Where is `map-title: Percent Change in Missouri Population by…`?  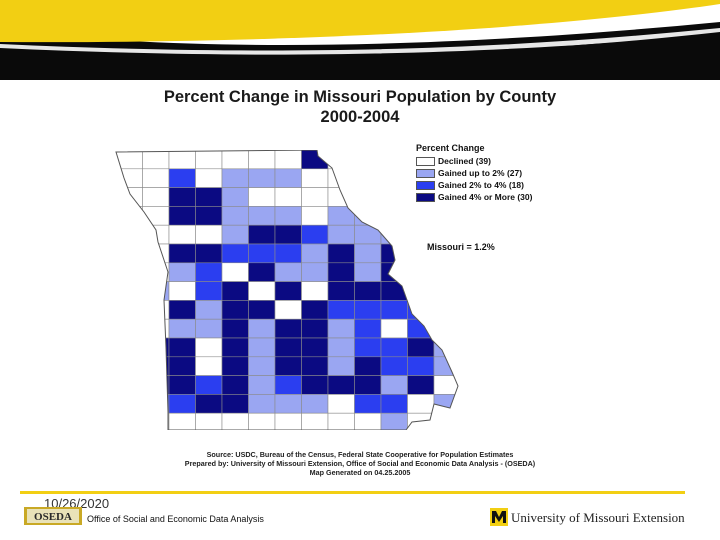
map-title: Percent Change in Missouri Population by… is located at coordinates (360, 97).